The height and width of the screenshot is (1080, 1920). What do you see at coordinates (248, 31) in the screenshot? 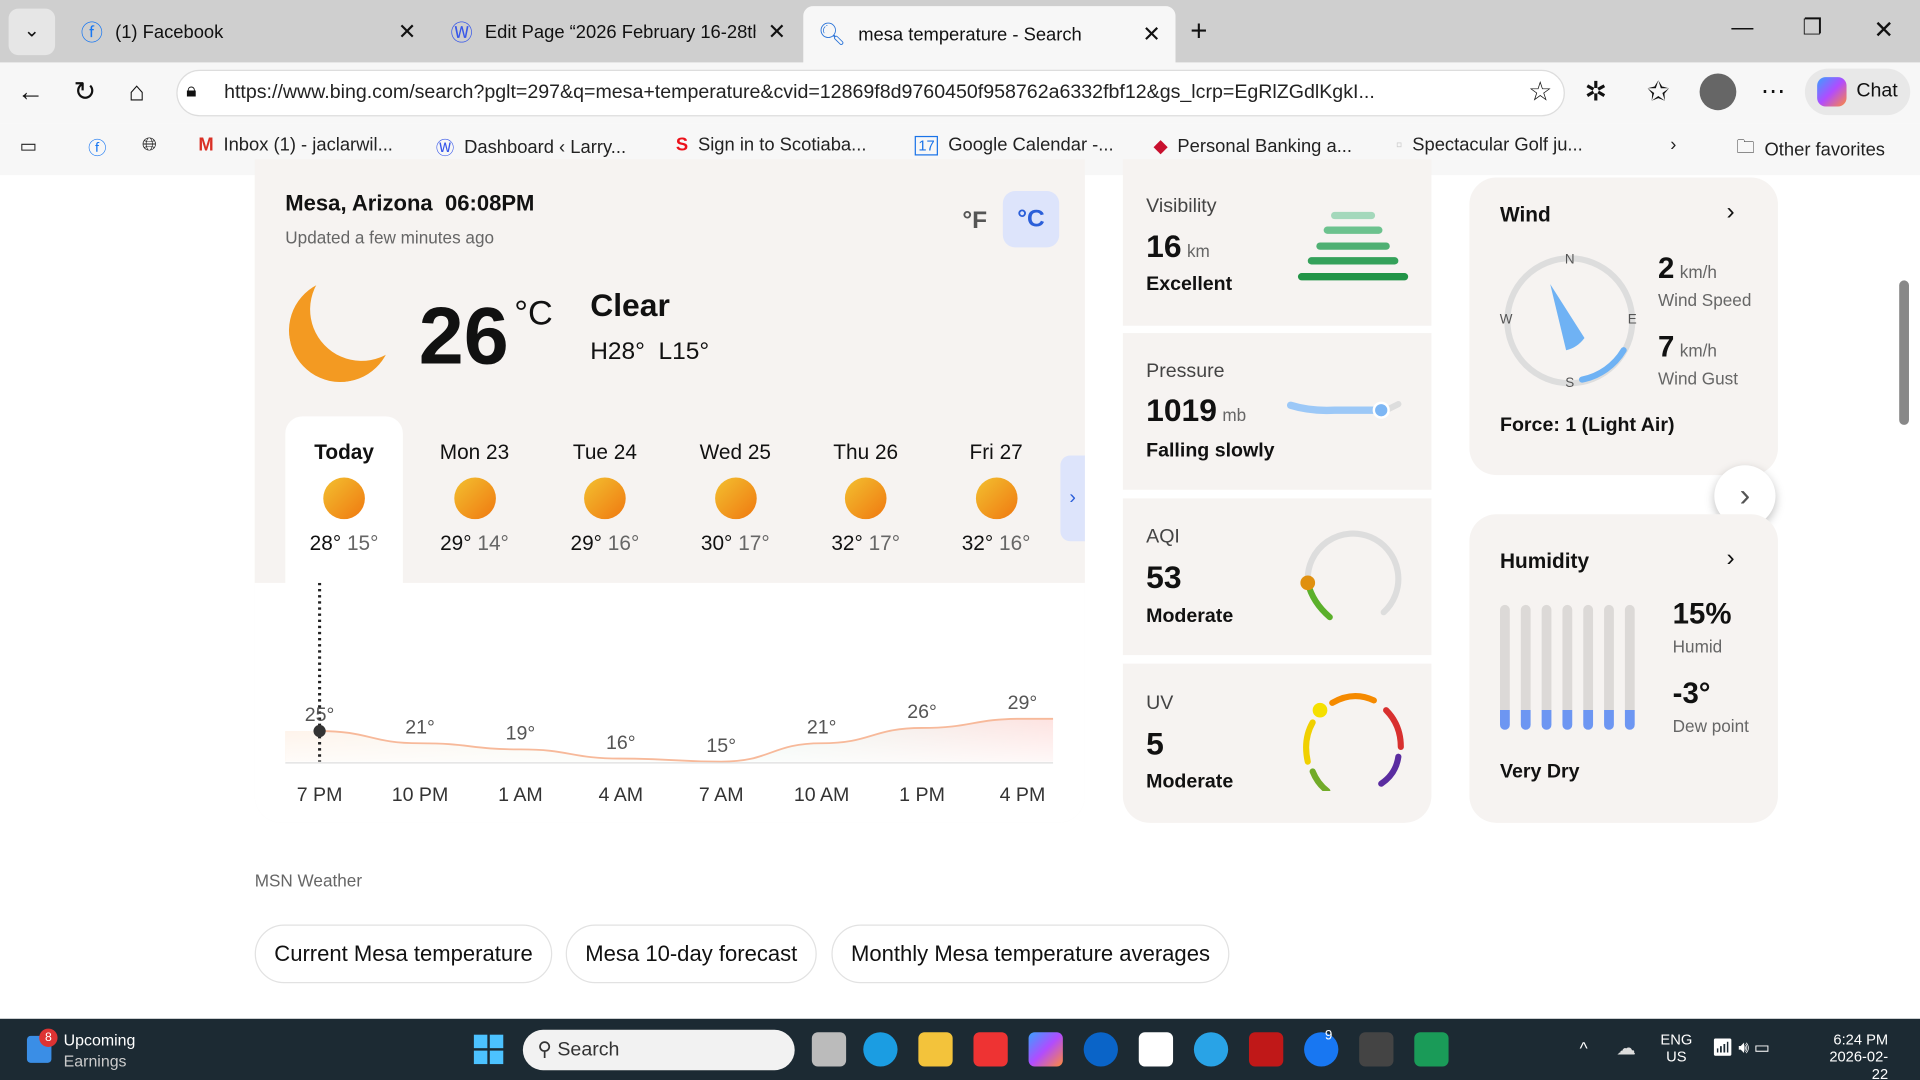
I see `tab-facebook: ⓕ (1) Facebook ✕` at bounding box center [248, 31].